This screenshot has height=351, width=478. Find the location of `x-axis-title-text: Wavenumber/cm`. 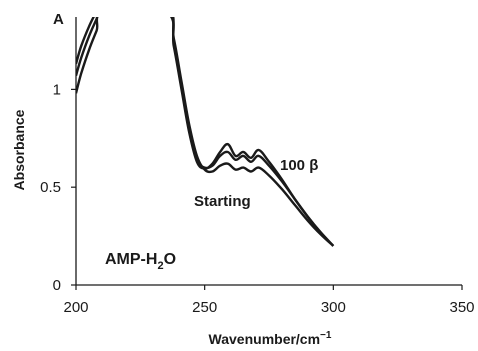

x-axis-title-text: Wavenumber/cm is located at coordinates (265, 339).